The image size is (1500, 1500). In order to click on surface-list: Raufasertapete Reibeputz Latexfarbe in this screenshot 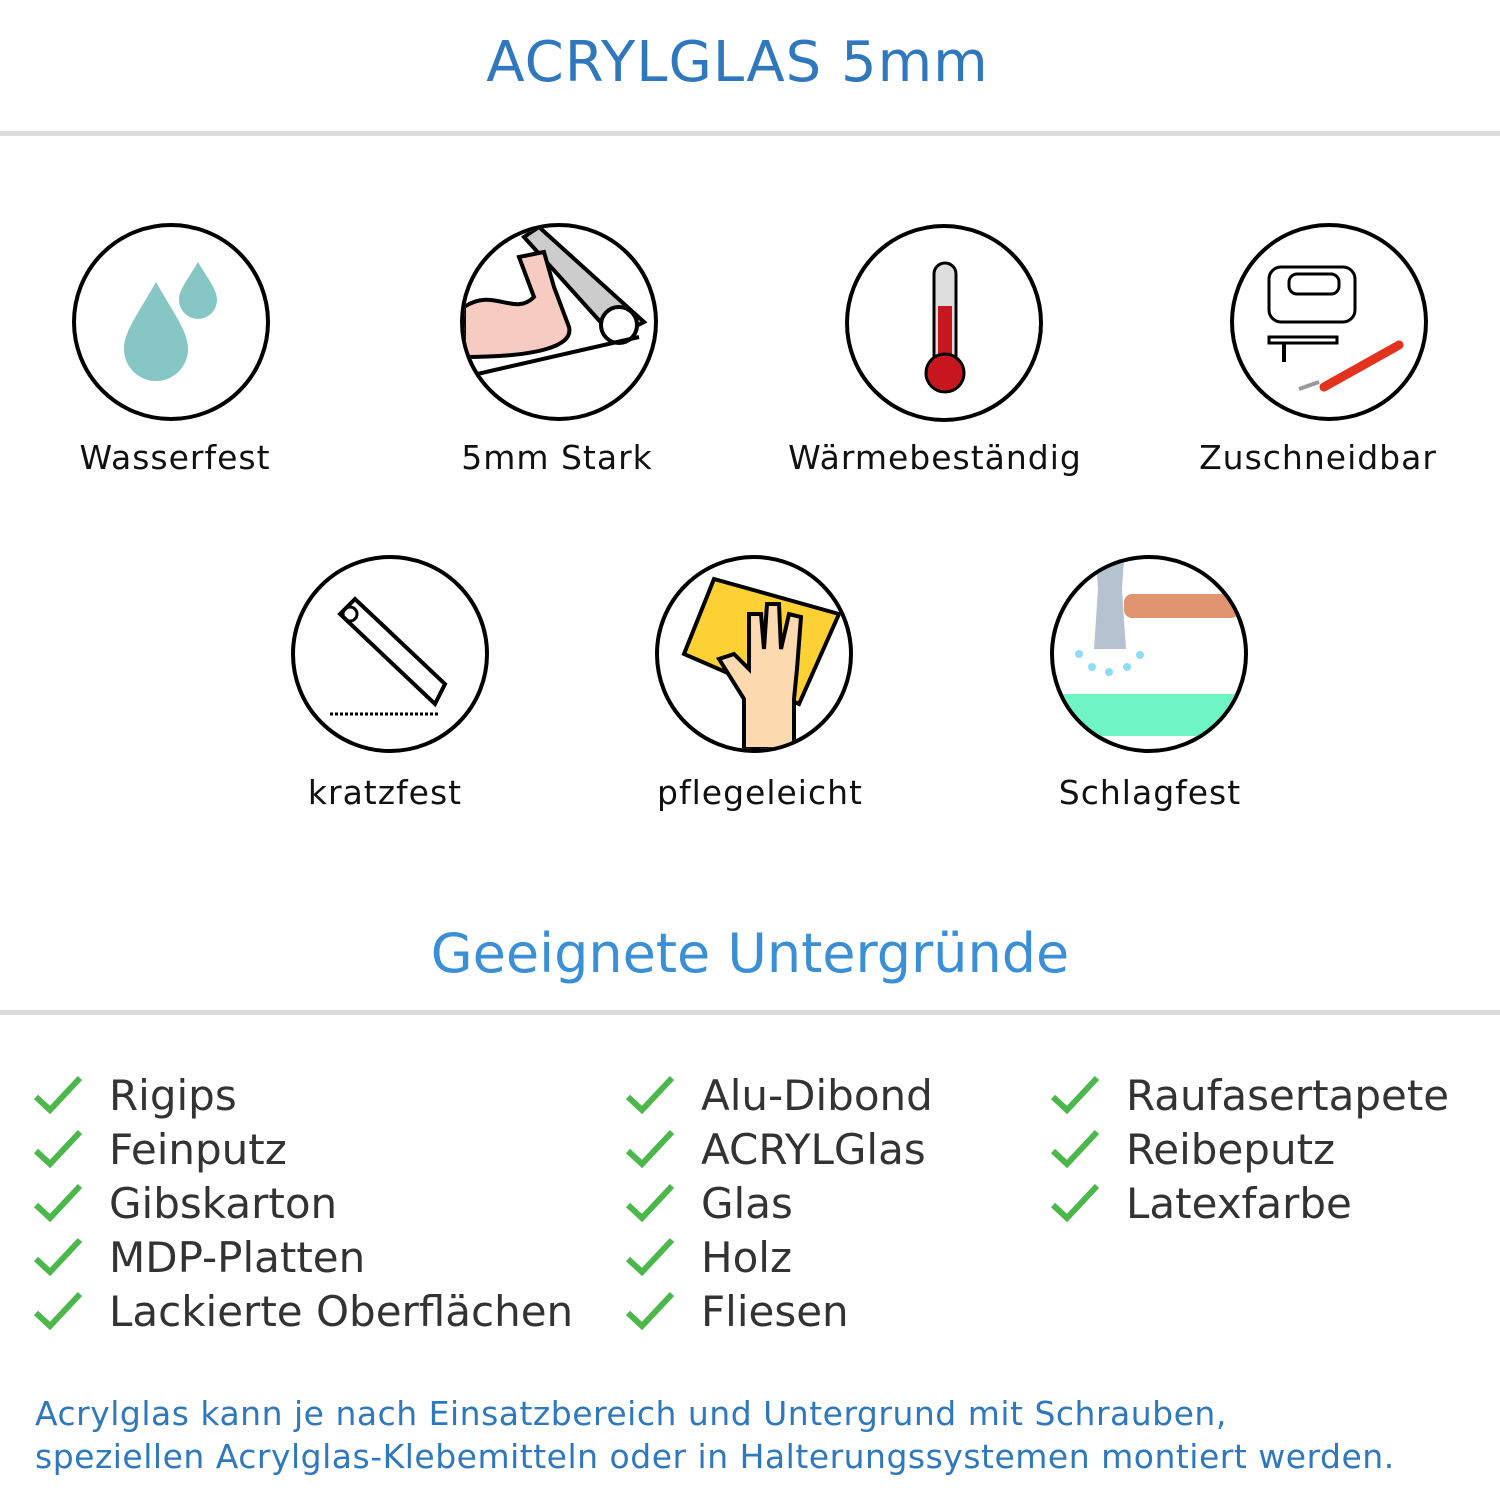, I will do `click(1249, 1149)`.